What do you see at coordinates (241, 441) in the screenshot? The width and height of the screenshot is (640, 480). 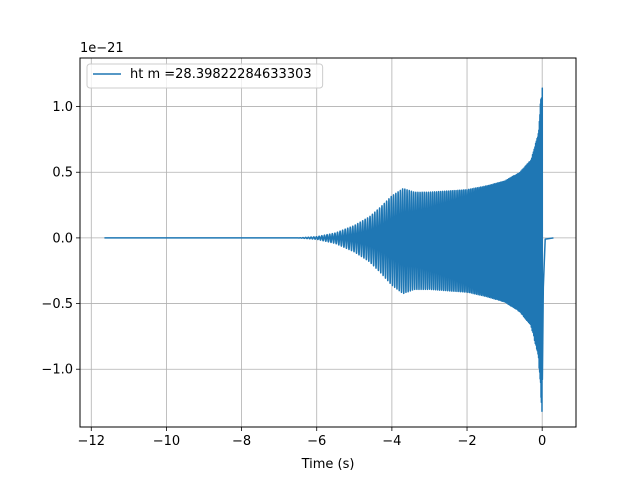 I see `x-tick-label: −8` at bounding box center [241, 441].